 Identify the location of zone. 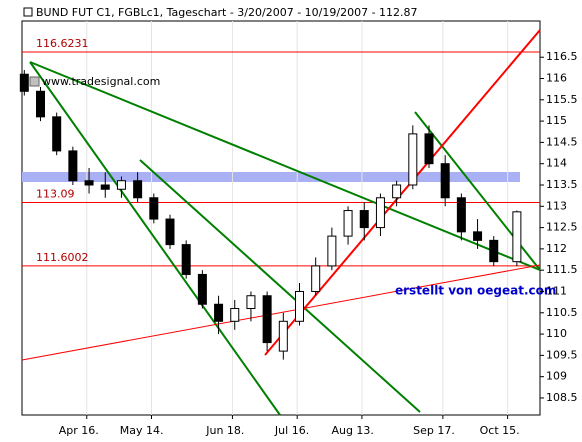
(271, 177).